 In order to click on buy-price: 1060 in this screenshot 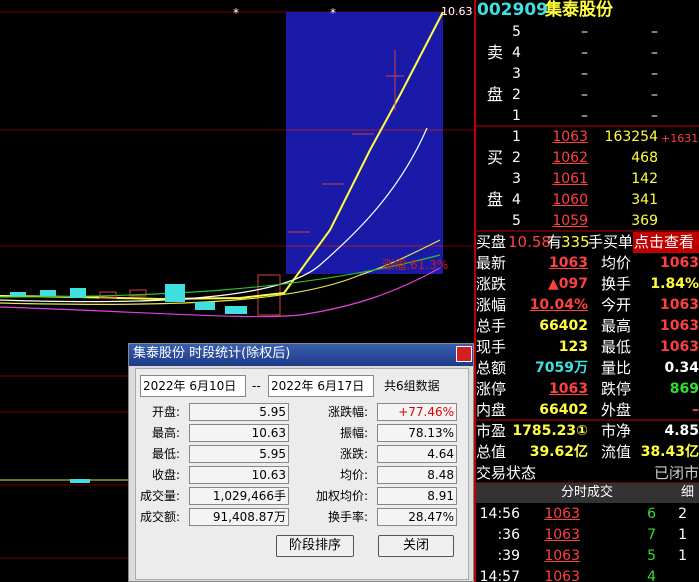, I will do `click(570, 200)`.